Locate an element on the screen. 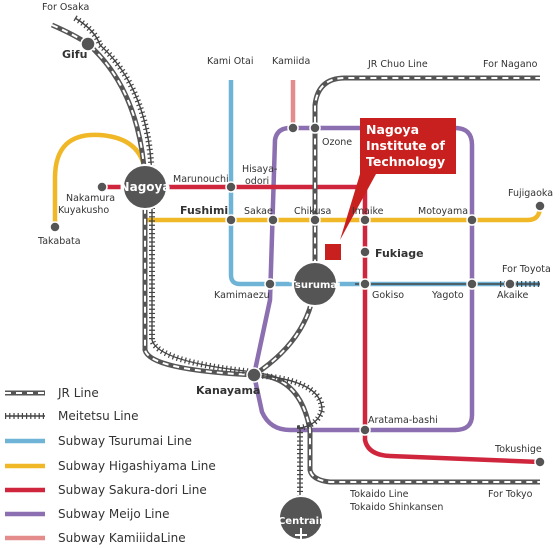 The width and height of the screenshot is (560, 548). dir-nagano: For Nagano is located at coordinates (510, 64).